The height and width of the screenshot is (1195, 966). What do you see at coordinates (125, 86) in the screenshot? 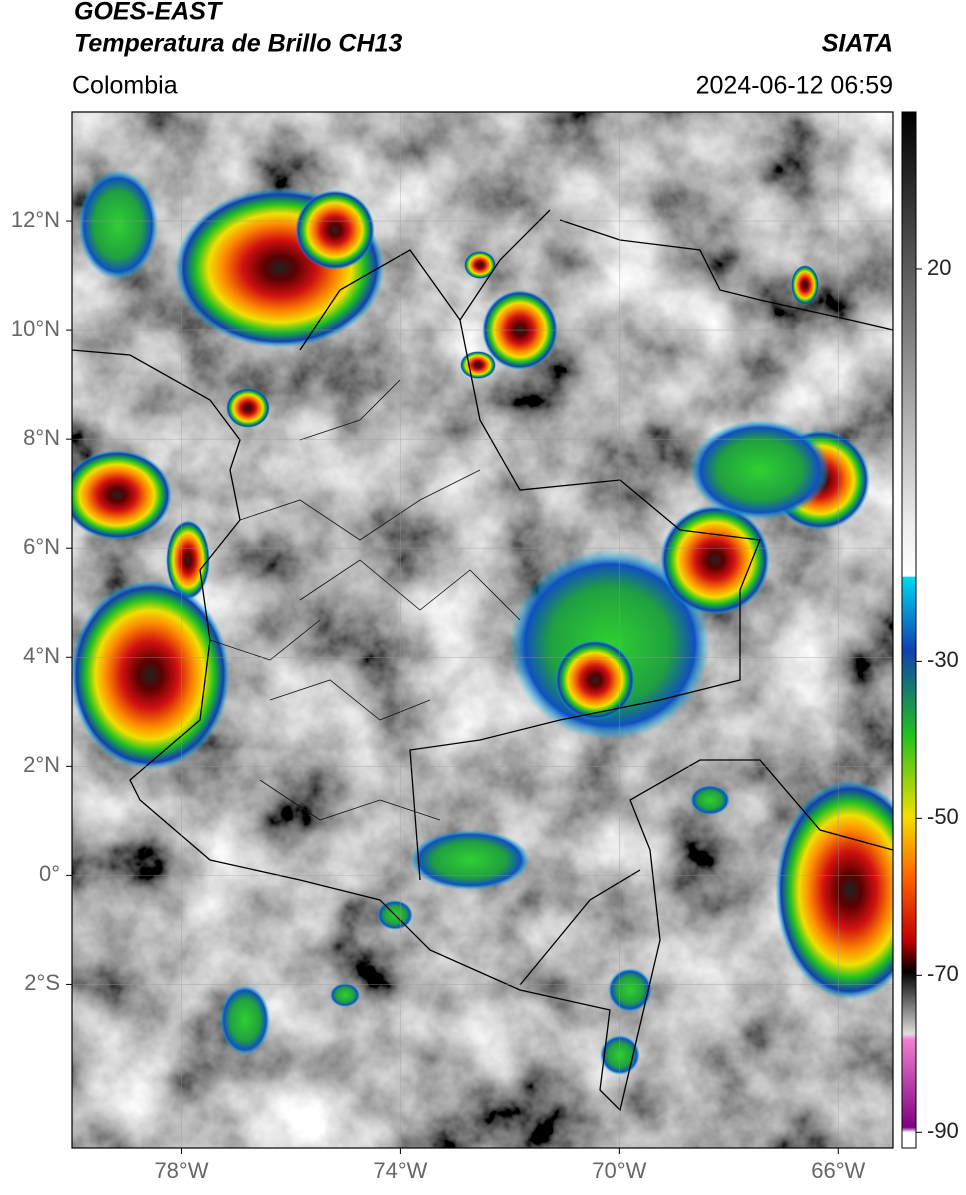
I see `region: Colombia` at bounding box center [125, 86].